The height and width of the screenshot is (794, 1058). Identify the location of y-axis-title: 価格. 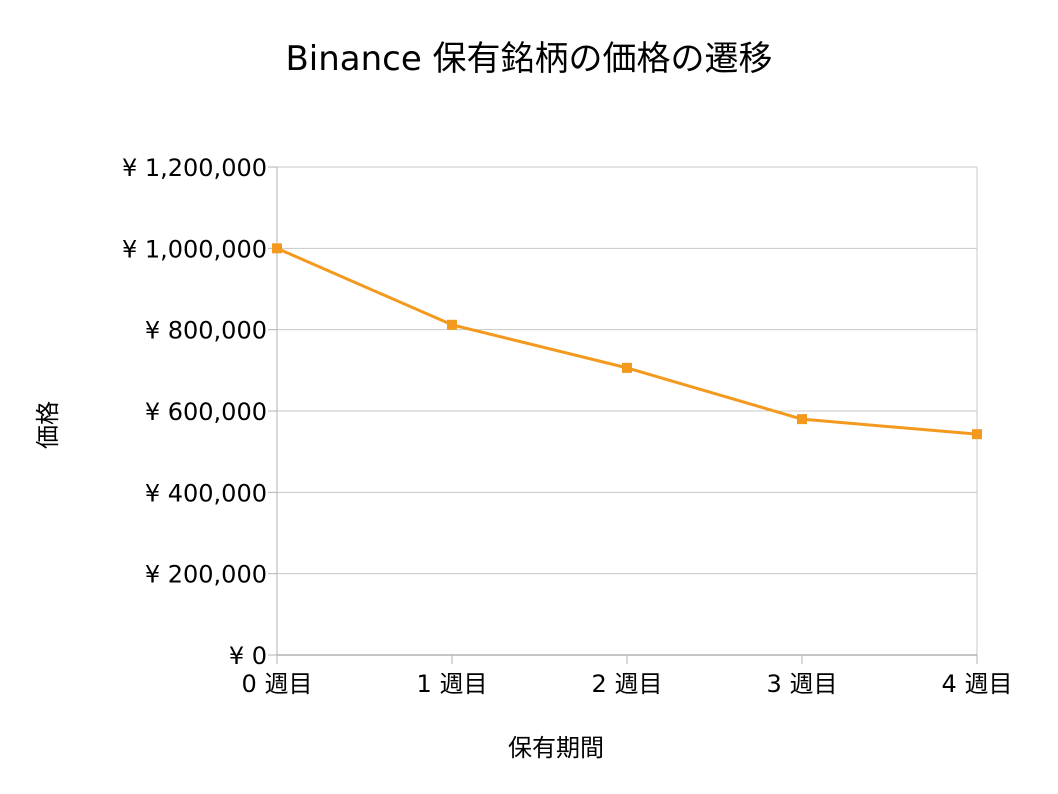
(48, 425).